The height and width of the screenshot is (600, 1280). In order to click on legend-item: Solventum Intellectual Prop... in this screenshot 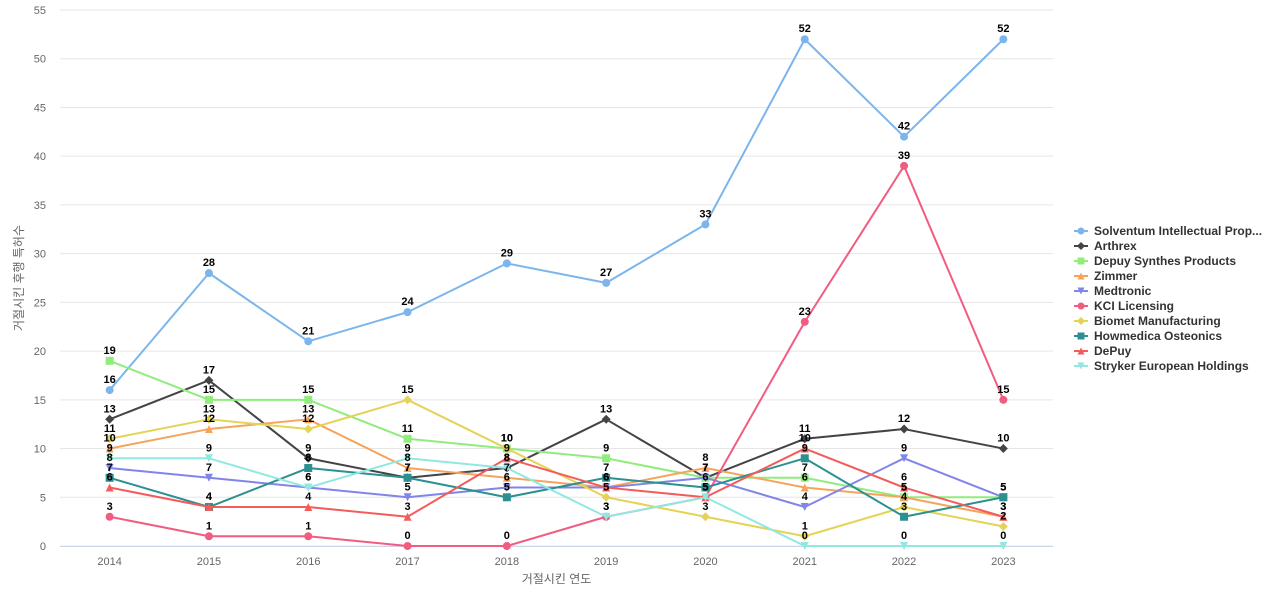, I will do `click(1168, 231)`.